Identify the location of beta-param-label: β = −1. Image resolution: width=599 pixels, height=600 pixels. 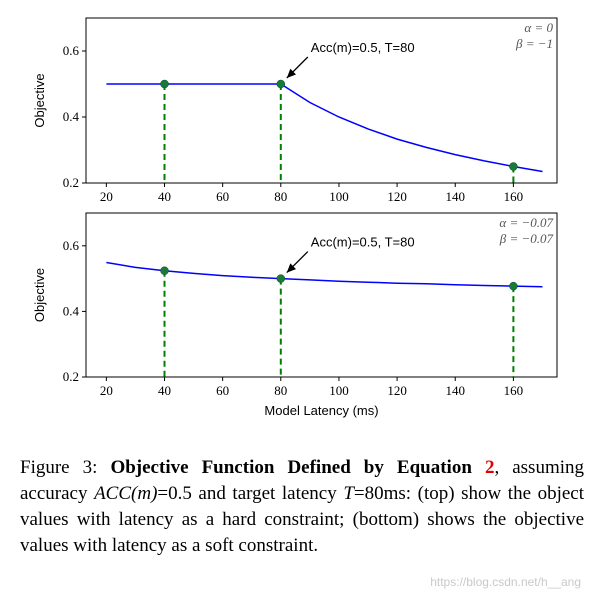
(534, 43).